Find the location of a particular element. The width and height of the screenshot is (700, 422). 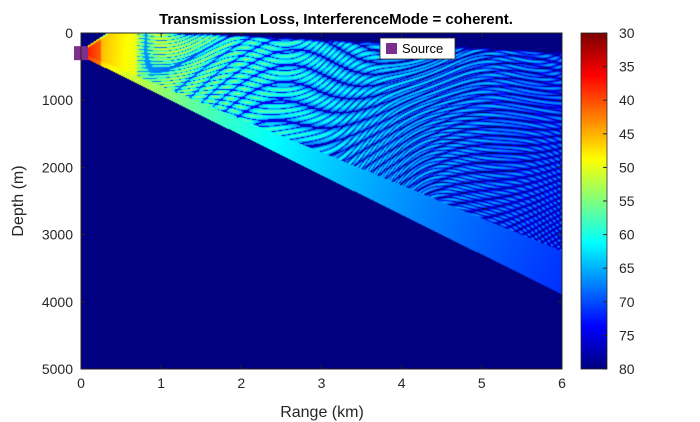

colorbar-tick-label: 70 is located at coordinates (627, 302).